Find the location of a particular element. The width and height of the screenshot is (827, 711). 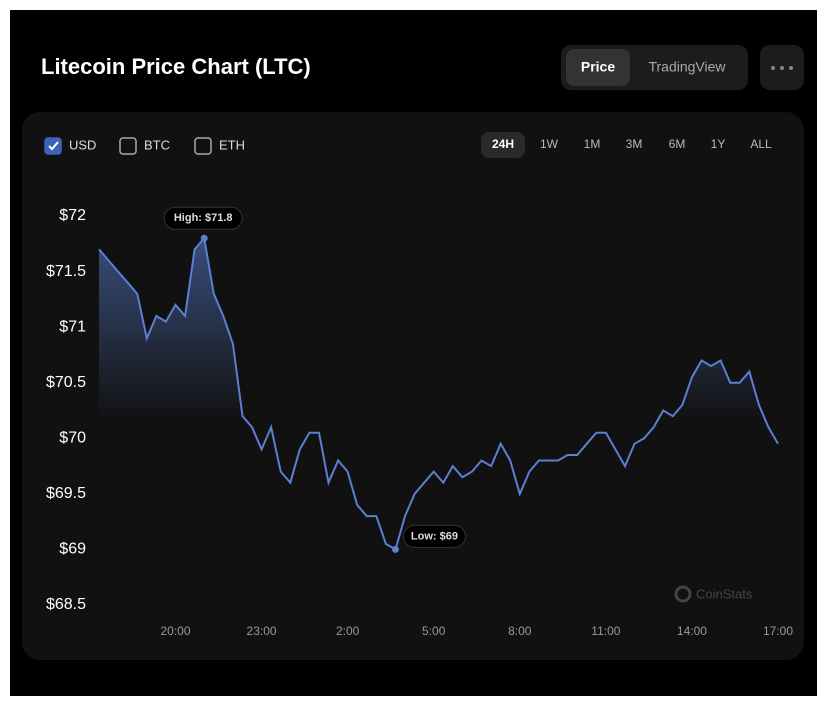

x-tick-label: 17:00 is located at coordinates (778, 631).